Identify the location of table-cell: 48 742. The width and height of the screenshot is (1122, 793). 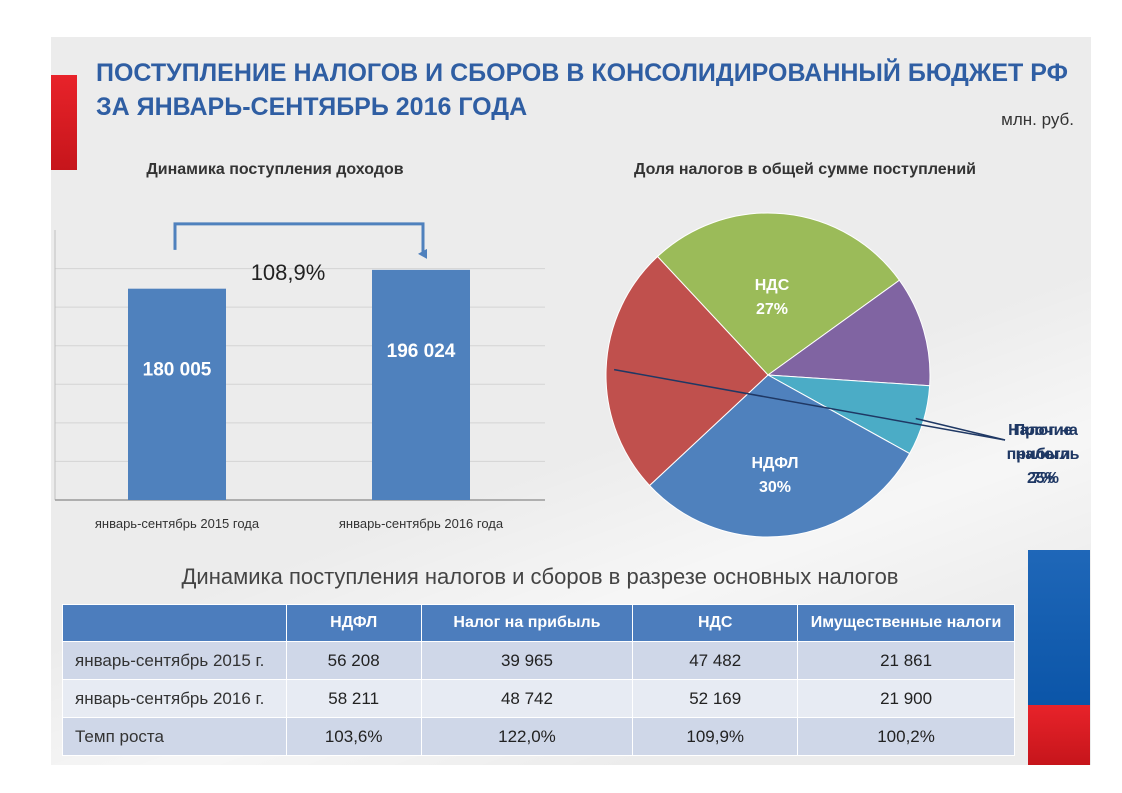
(527, 698).